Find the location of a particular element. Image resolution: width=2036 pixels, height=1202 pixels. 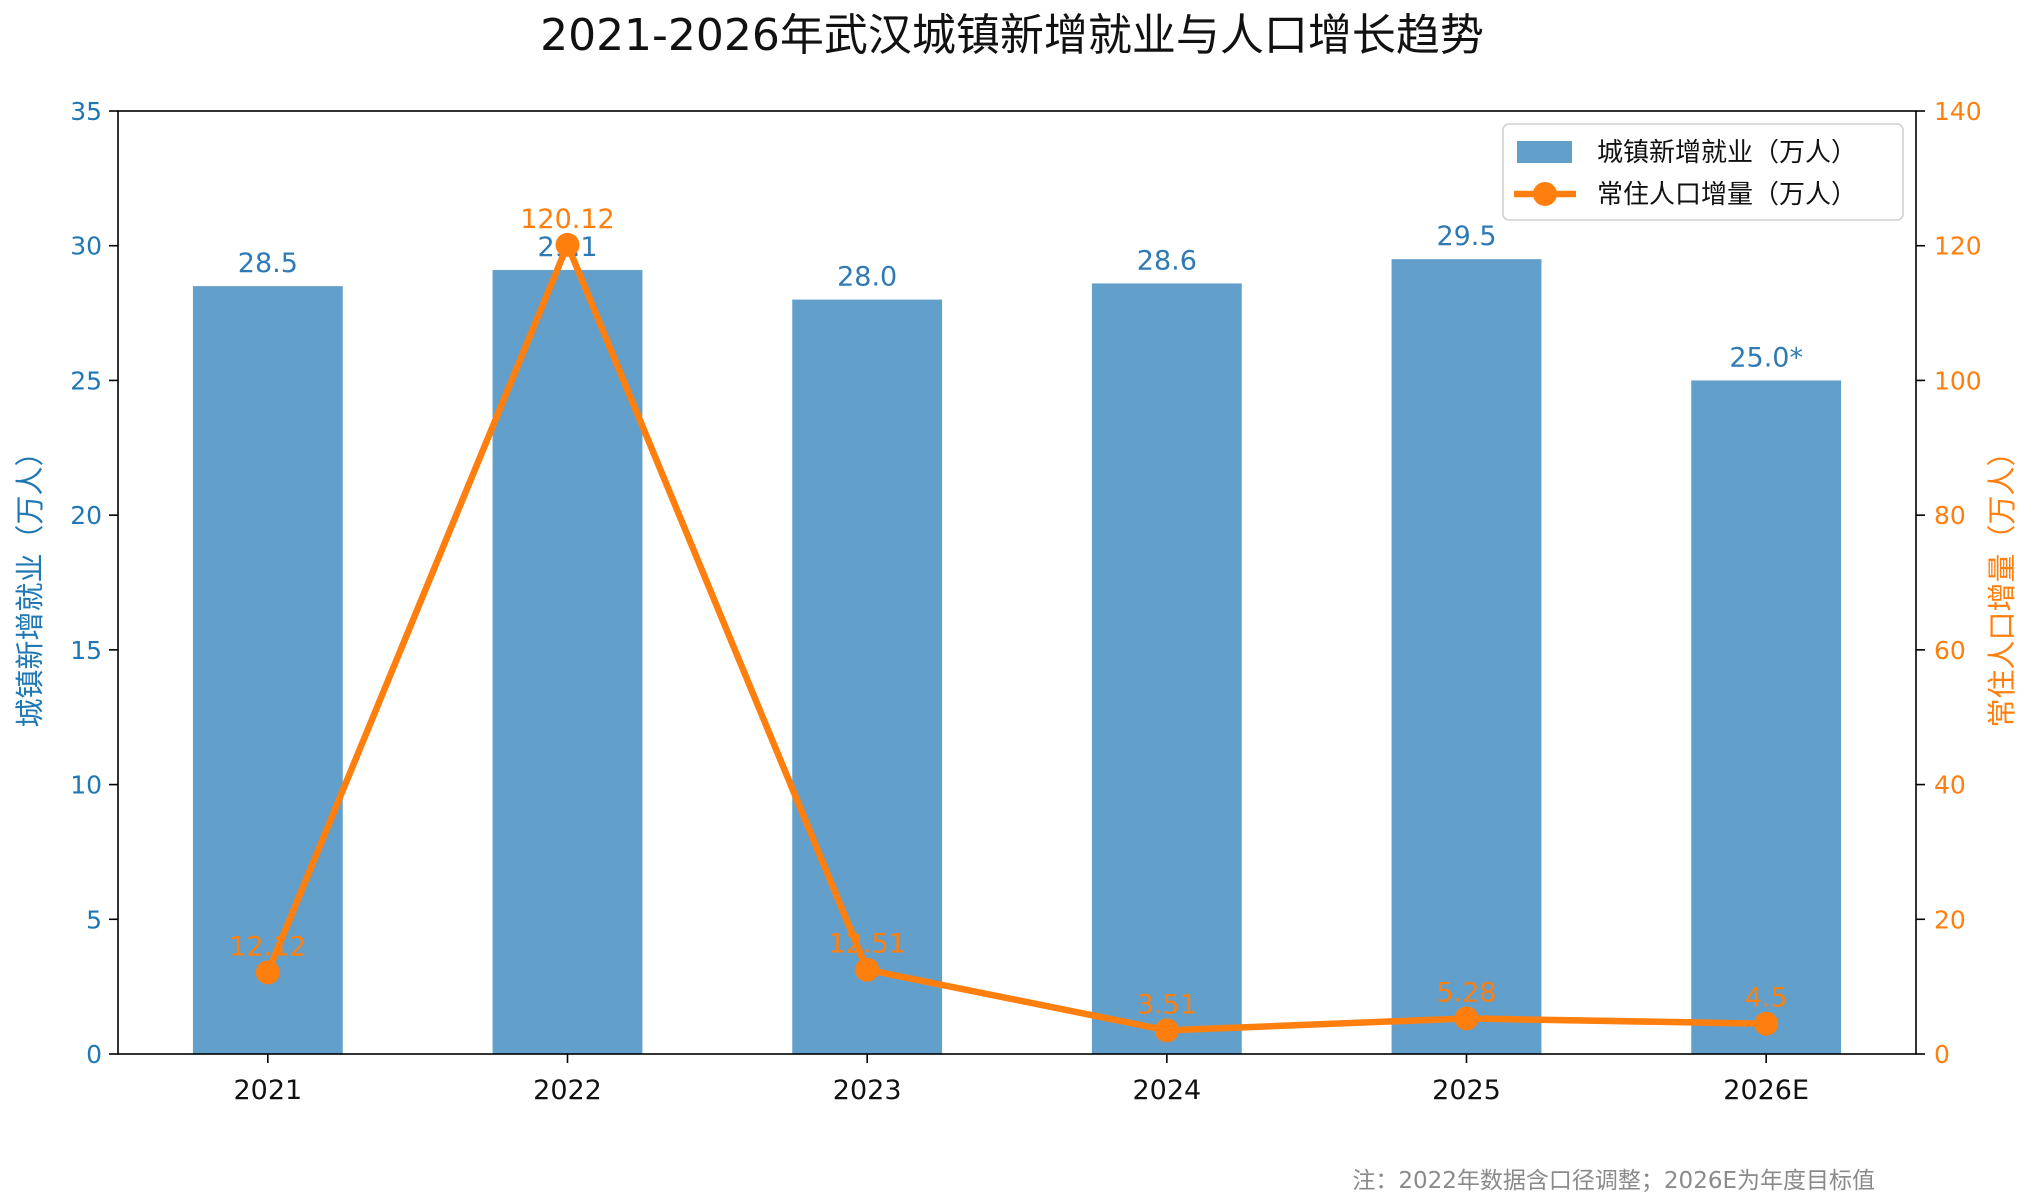

left-axis-title: 城镇新增就业（万人） is located at coordinates (30, 582).